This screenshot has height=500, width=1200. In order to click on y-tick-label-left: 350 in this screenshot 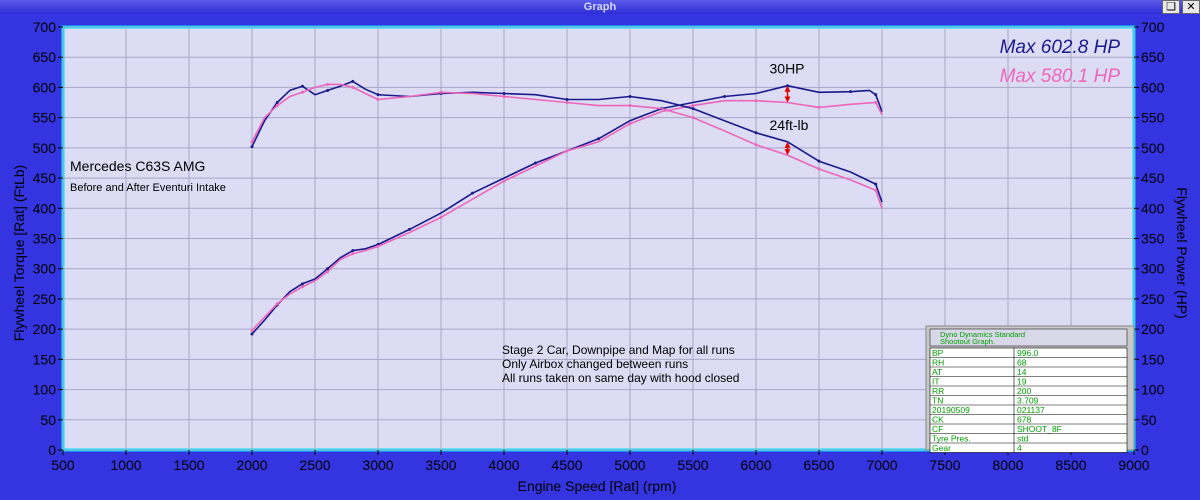, I will do `click(45, 239)`.